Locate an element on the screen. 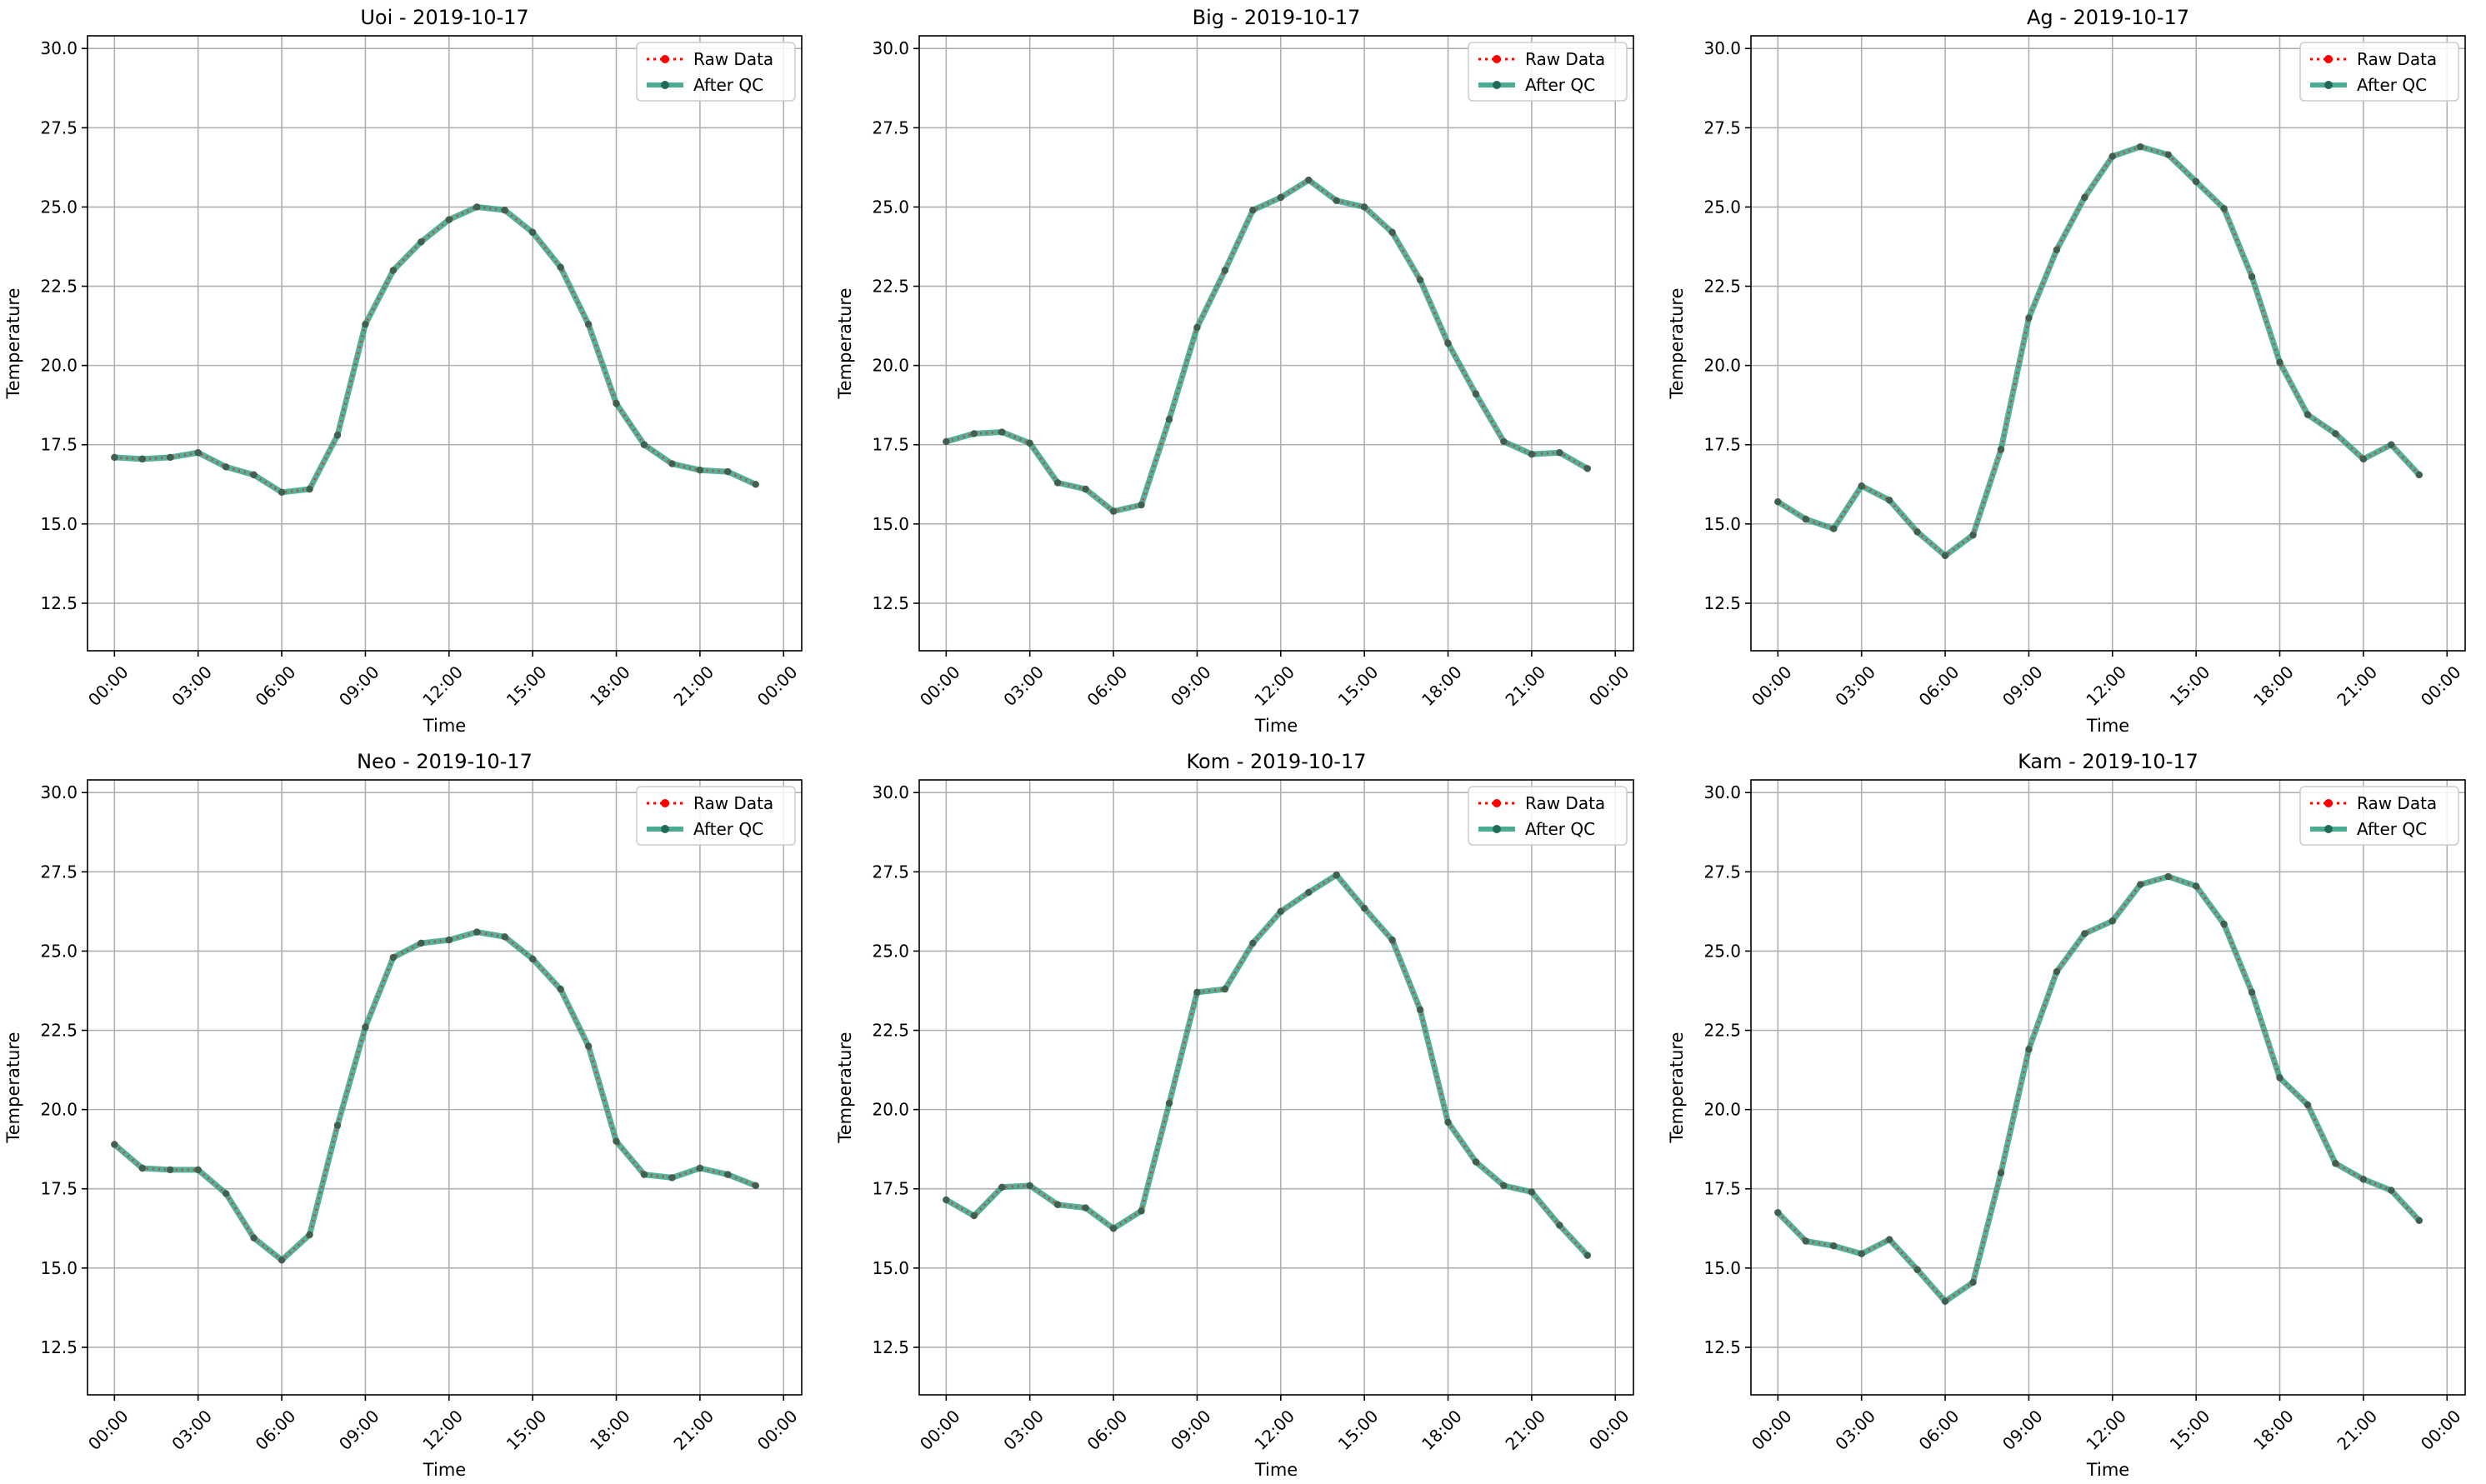 Image resolution: width=2486 pixels, height=1484 pixels. series-line-raw-data is located at coordinates (435, 1097).